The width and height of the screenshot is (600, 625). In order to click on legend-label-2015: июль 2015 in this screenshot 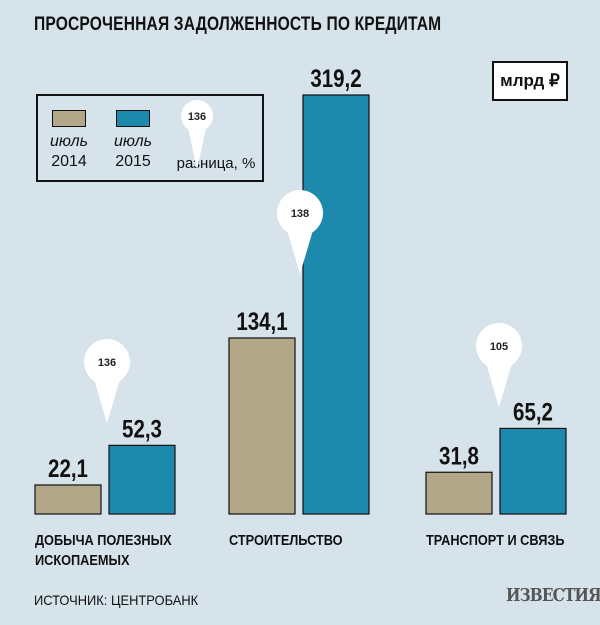, I will do `click(133, 152)`.